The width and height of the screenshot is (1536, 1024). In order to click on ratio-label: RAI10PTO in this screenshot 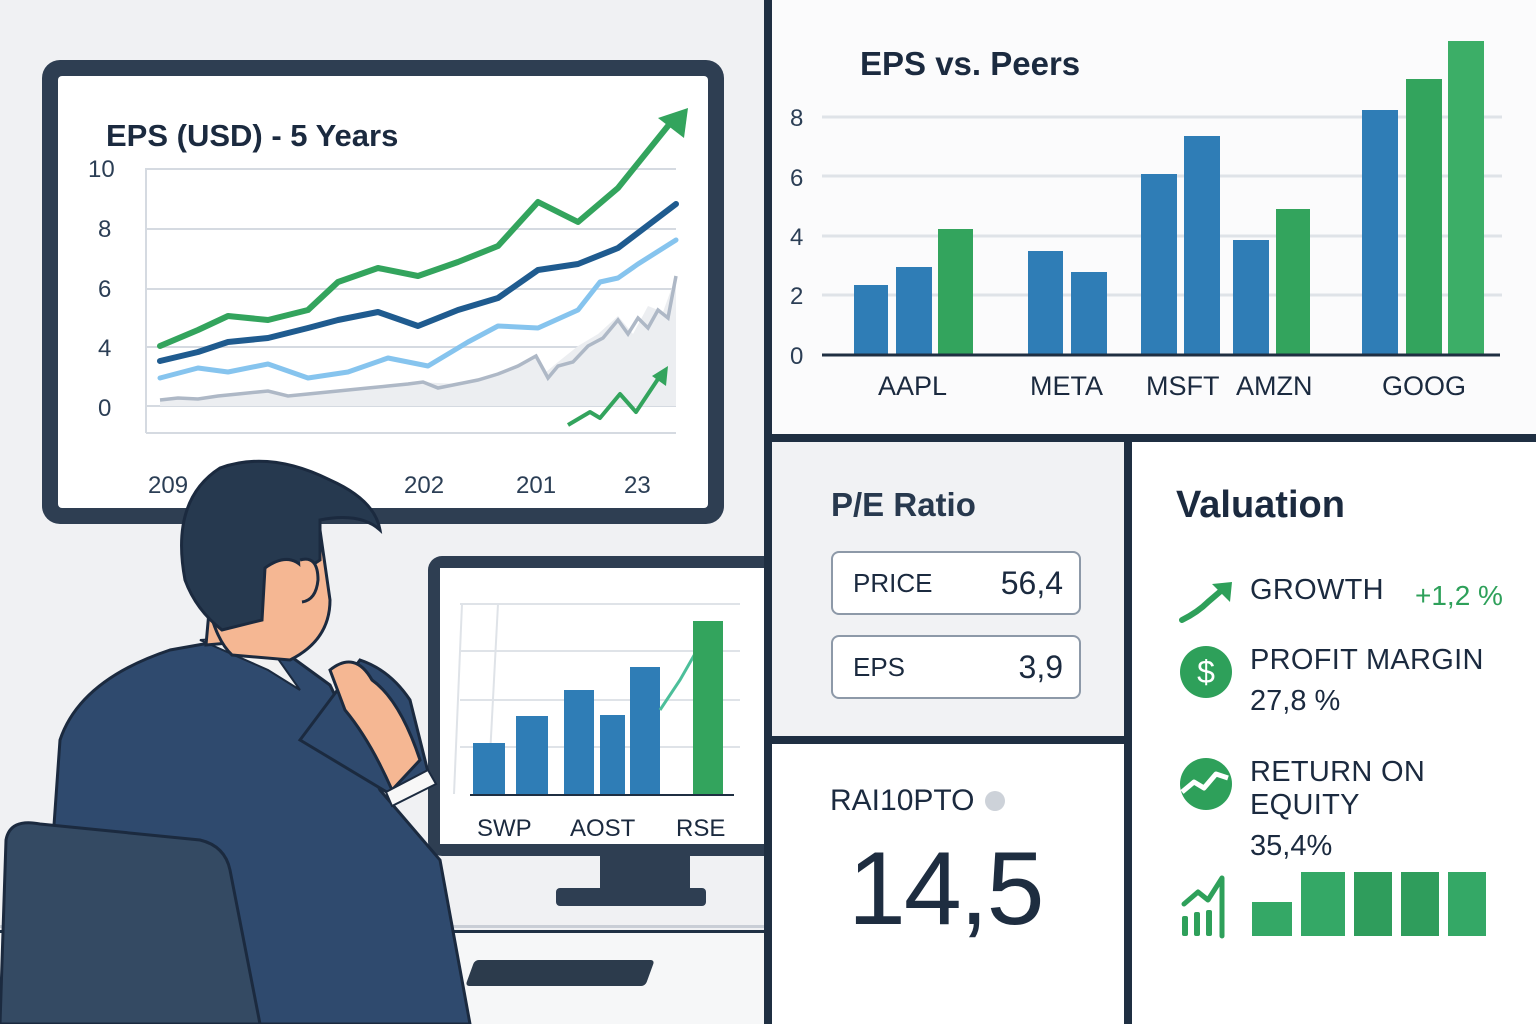, I will do `click(917, 801)`.